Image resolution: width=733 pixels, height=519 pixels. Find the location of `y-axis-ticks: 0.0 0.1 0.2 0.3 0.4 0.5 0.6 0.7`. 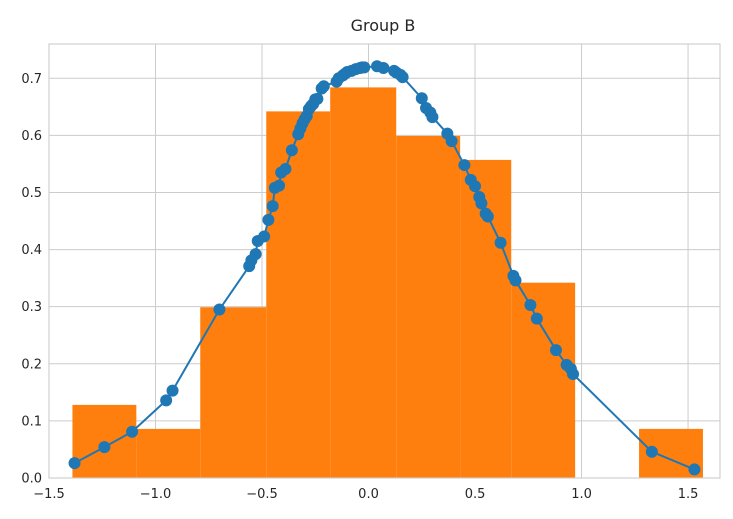

y-axis-ticks: 0.0 0.1 0.2 0.3 0.4 0.5 0.6 0.7 is located at coordinates (31, 279).